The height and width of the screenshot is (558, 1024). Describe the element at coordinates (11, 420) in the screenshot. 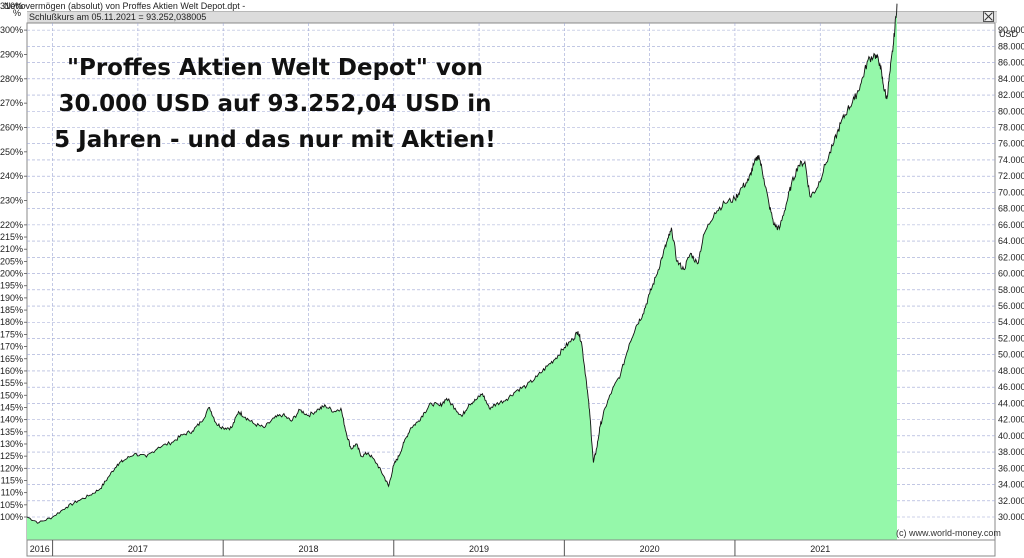

I see `pct-tick-label: 140%` at that location.